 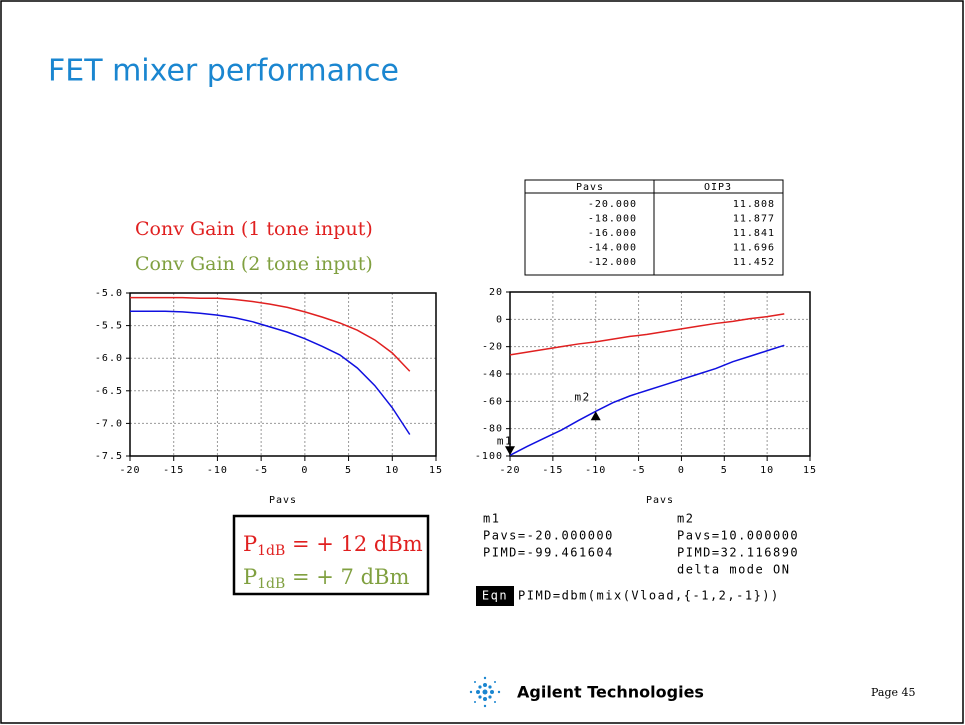 What do you see at coordinates (109, 326) in the screenshot?
I see `y-tick-label: -5.5` at bounding box center [109, 326].